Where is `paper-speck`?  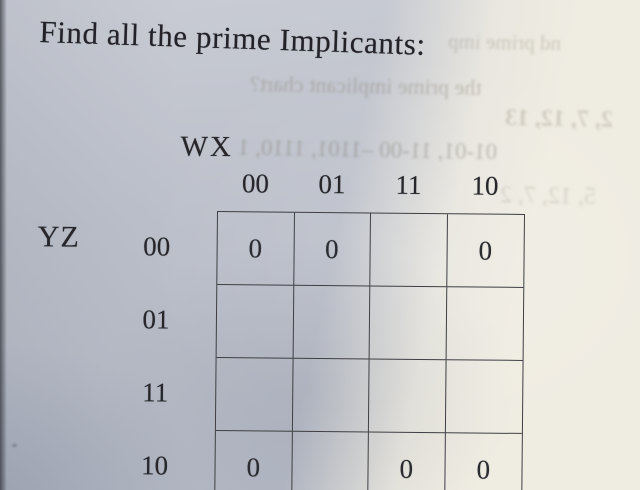 paper-speck is located at coordinates (14, 445).